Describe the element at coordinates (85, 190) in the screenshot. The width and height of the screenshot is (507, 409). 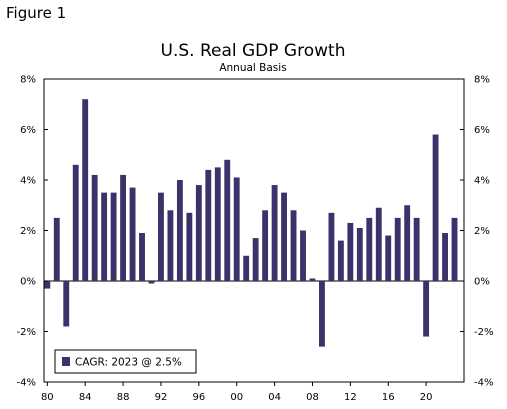
I see `bar-1984` at that location.